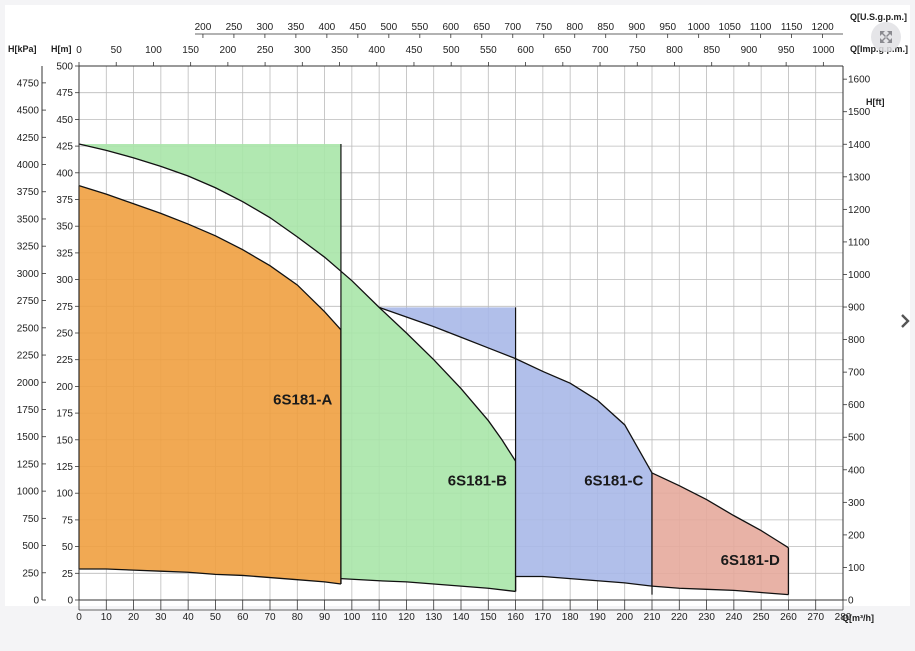 This screenshot has height=651, width=915. What do you see at coordinates (28, 437) in the screenshot?
I see `kpa-tick-label: 1500` at bounding box center [28, 437].